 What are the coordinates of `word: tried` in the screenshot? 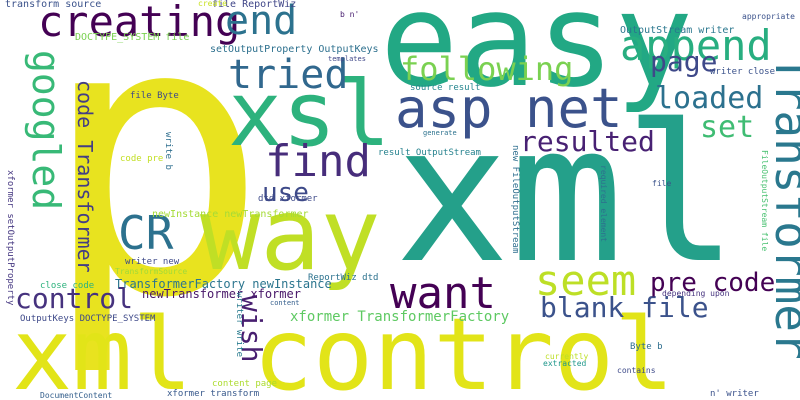 It's located at (288, 75).